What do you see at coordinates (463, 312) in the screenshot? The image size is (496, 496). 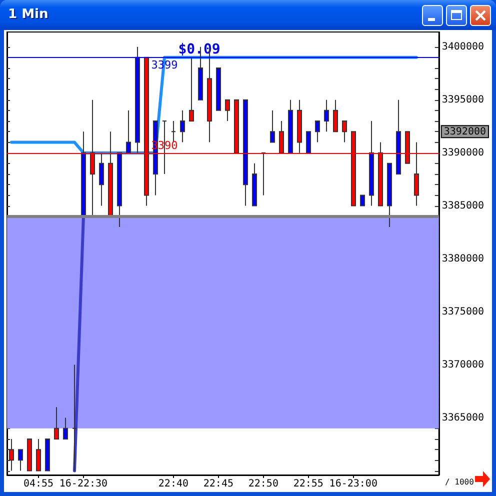 I see `y-tick-label: 3375000` at bounding box center [463, 312].